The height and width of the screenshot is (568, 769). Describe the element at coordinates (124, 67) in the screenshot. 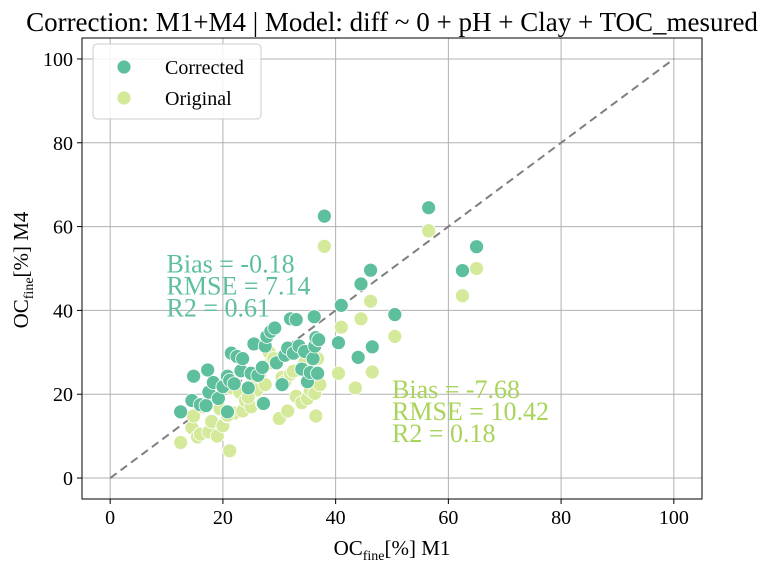

I see `legend-marker-corrected` at that location.